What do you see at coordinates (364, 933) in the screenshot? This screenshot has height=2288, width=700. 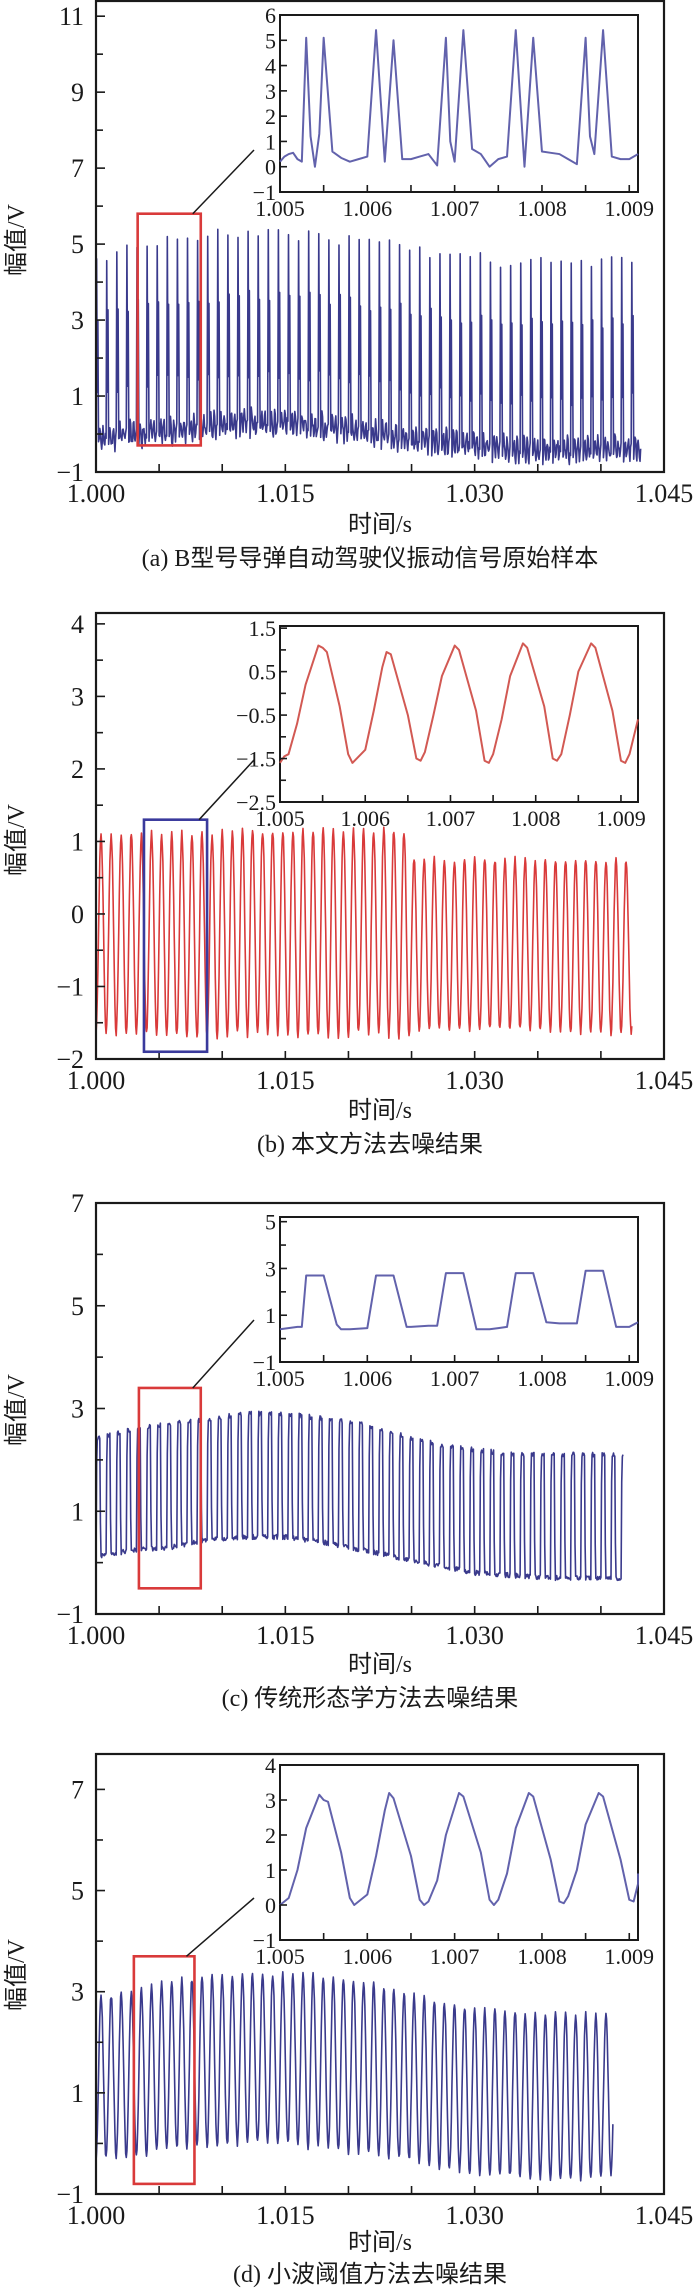 I see `series-line-b` at bounding box center [364, 933].